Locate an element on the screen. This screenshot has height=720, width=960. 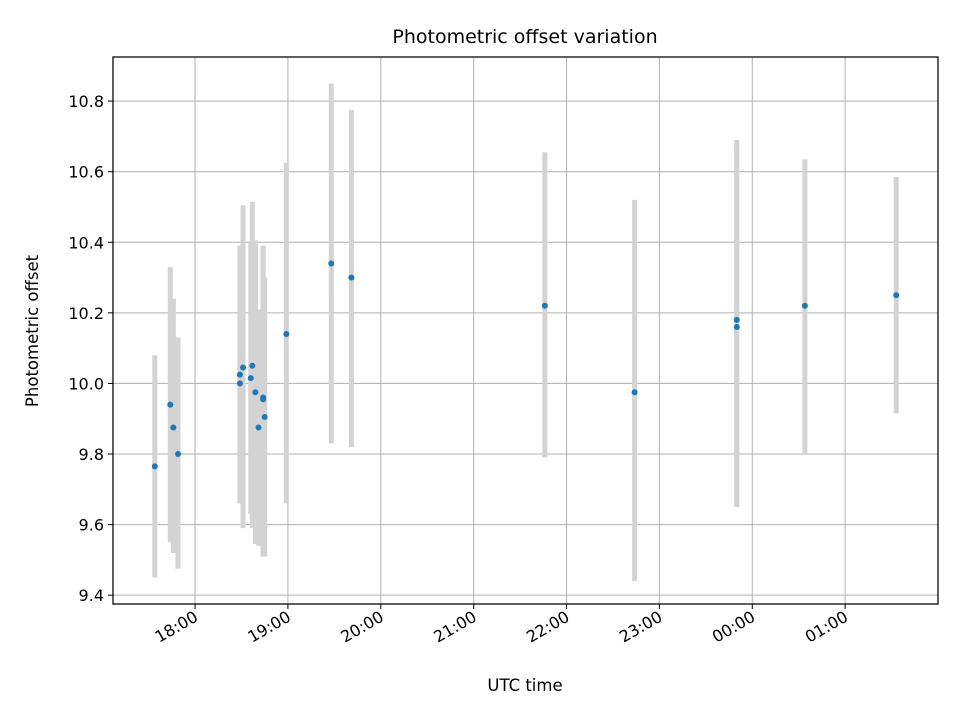
y-tick-label: 10.4 is located at coordinates (86, 242).